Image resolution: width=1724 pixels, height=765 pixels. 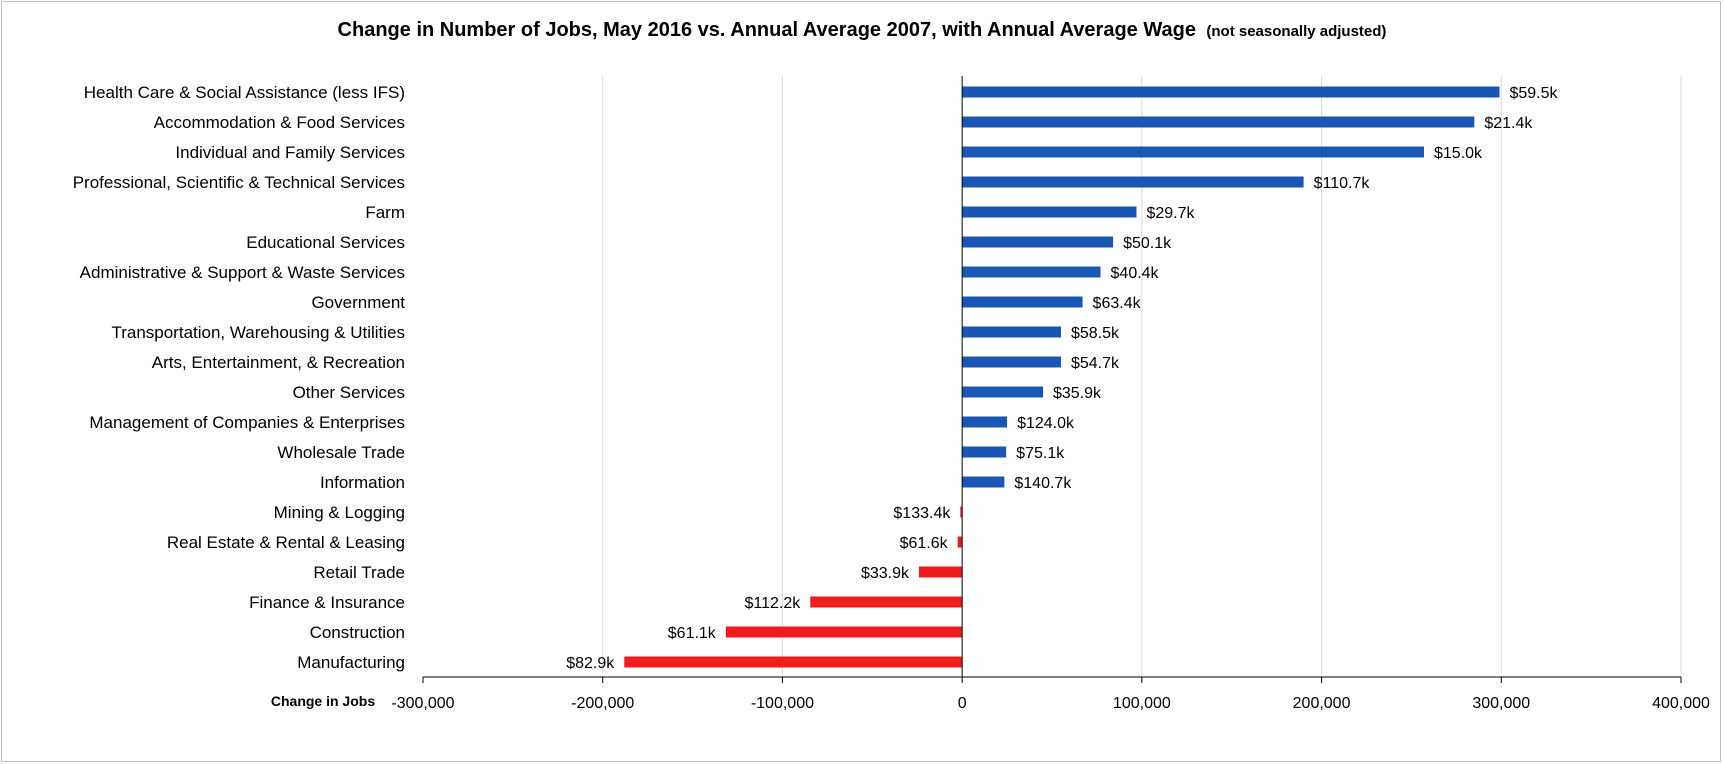 What do you see at coordinates (1342, 183) in the screenshot?
I see `data-label: $110.7k` at bounding box center [1342, 183].